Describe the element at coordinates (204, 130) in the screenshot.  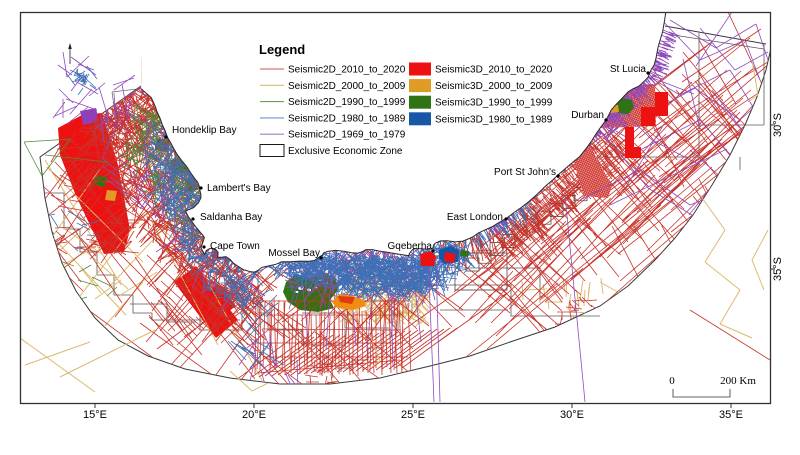
I see `svg-text: Hondeklip Bay` at that location.